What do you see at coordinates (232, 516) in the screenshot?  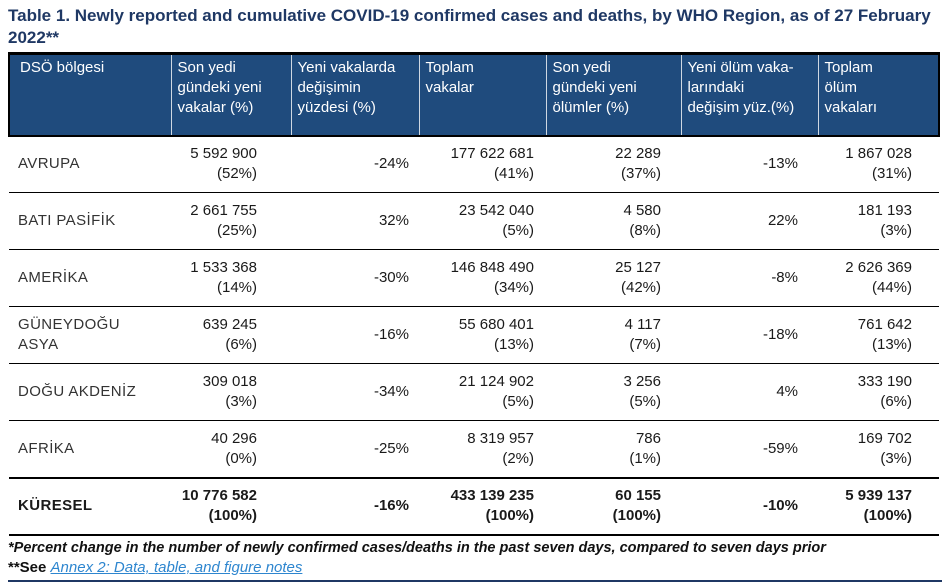 I see `new-cases-percent: (100%)` at bounding box center [232, 516].